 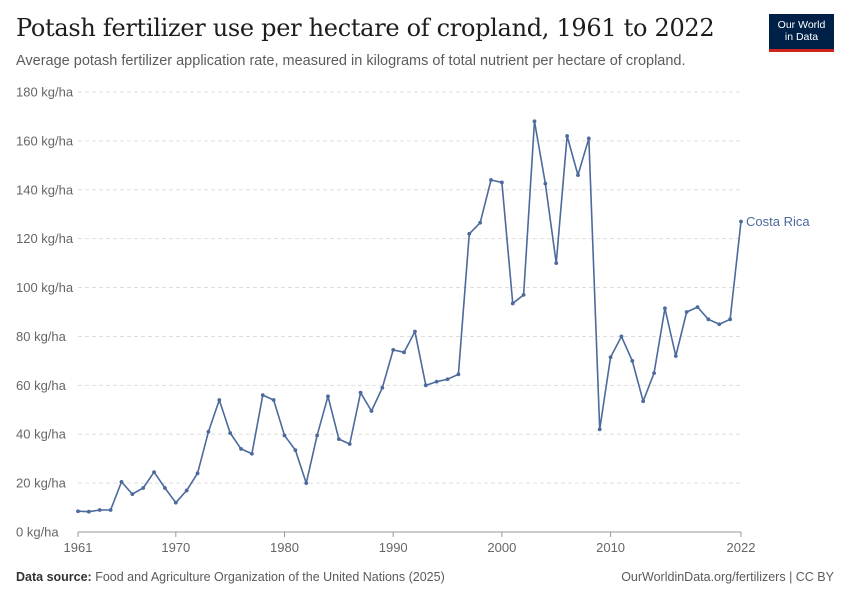 I want to click on y-tick-label: 140 kg/ha, so click(x=45, y=189).